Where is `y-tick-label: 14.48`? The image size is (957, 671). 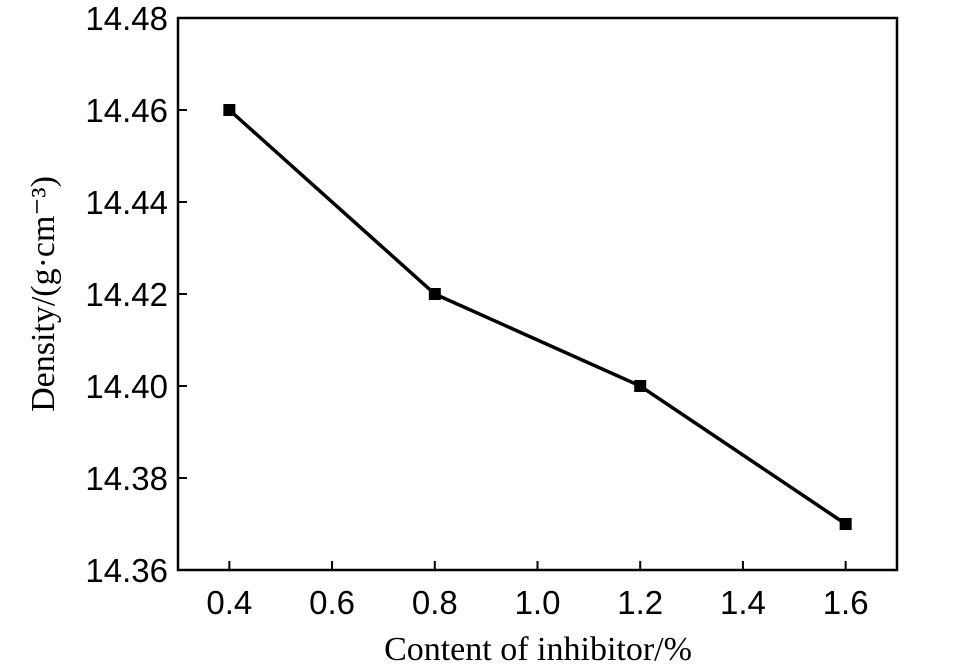
y-tick-label: 14.48 is located at coordinates (126, 18).